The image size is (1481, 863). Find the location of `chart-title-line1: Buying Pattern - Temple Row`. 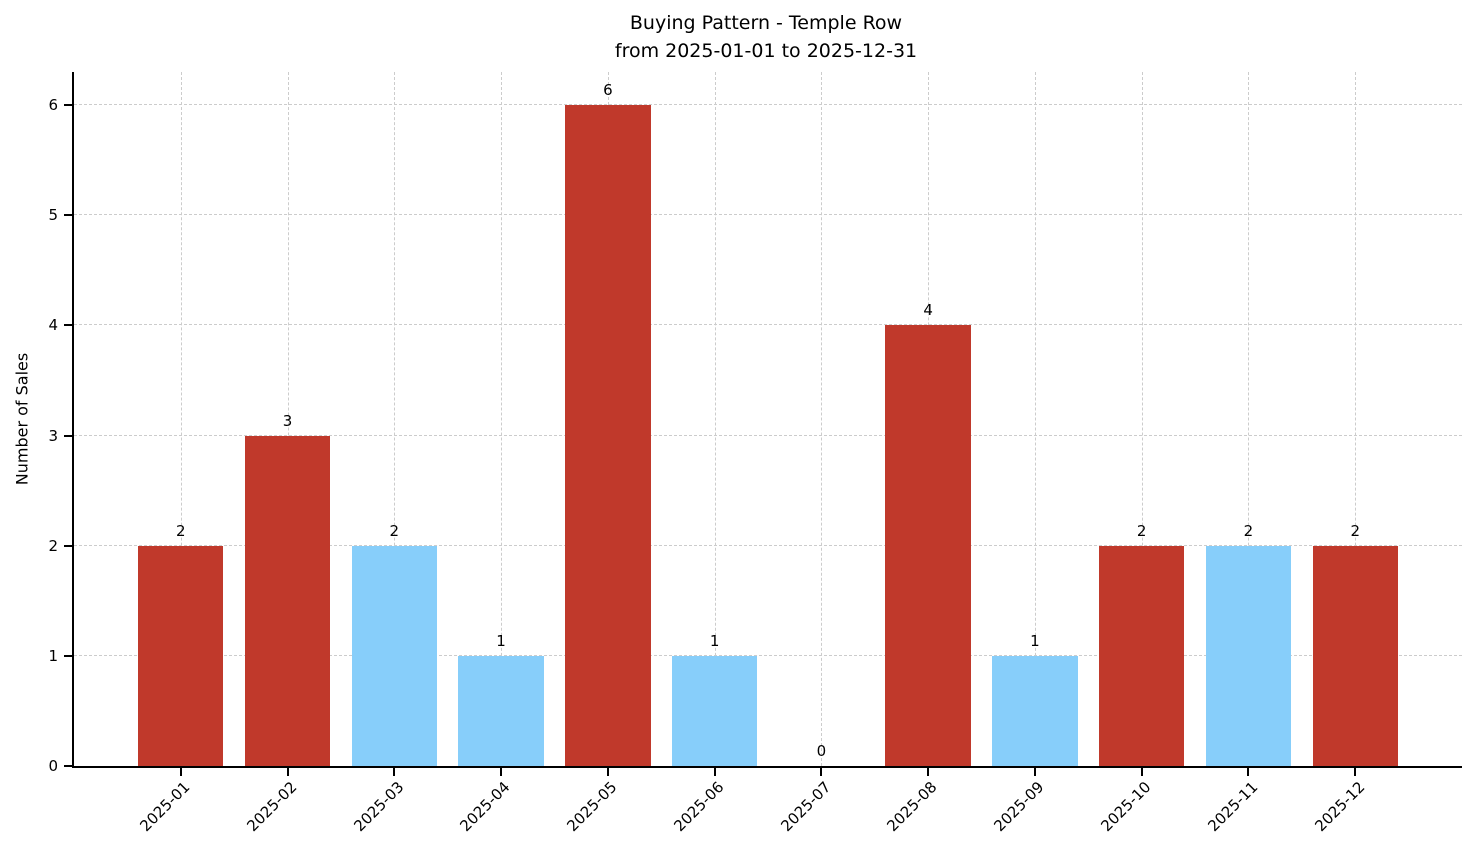

chart-title-line1: Buying Pattern - Temple Row is located at coordinates (766, 23).